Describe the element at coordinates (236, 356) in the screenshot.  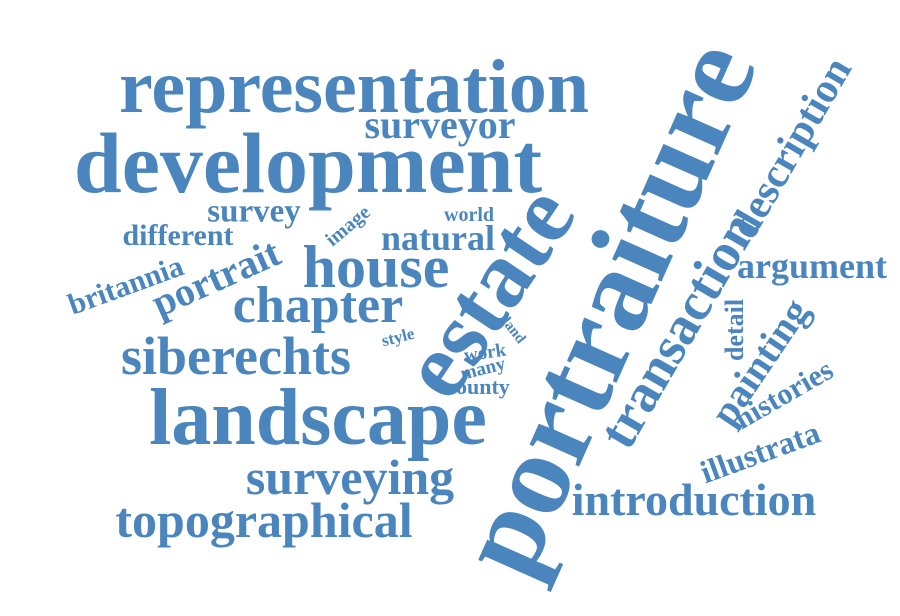
I see `word-siberechts: siberechts` at that location.